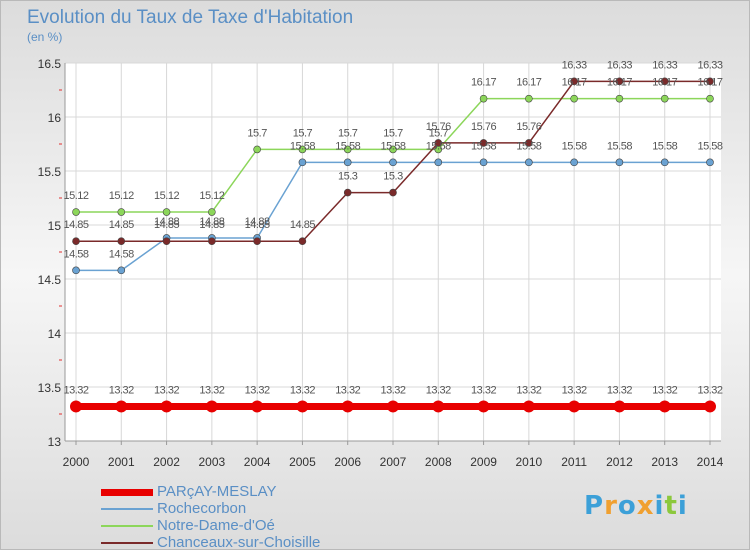 This screenshot has height=550, width=750. I want to click on x-tick-label: 2012, so click(619, 462).